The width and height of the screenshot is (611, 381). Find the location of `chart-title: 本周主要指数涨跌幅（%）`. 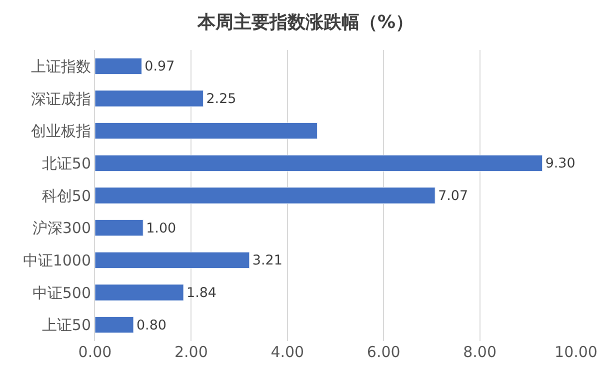

chart-title: 本周主要指数涨跌幅（%） is located at coordinates (305, 22).